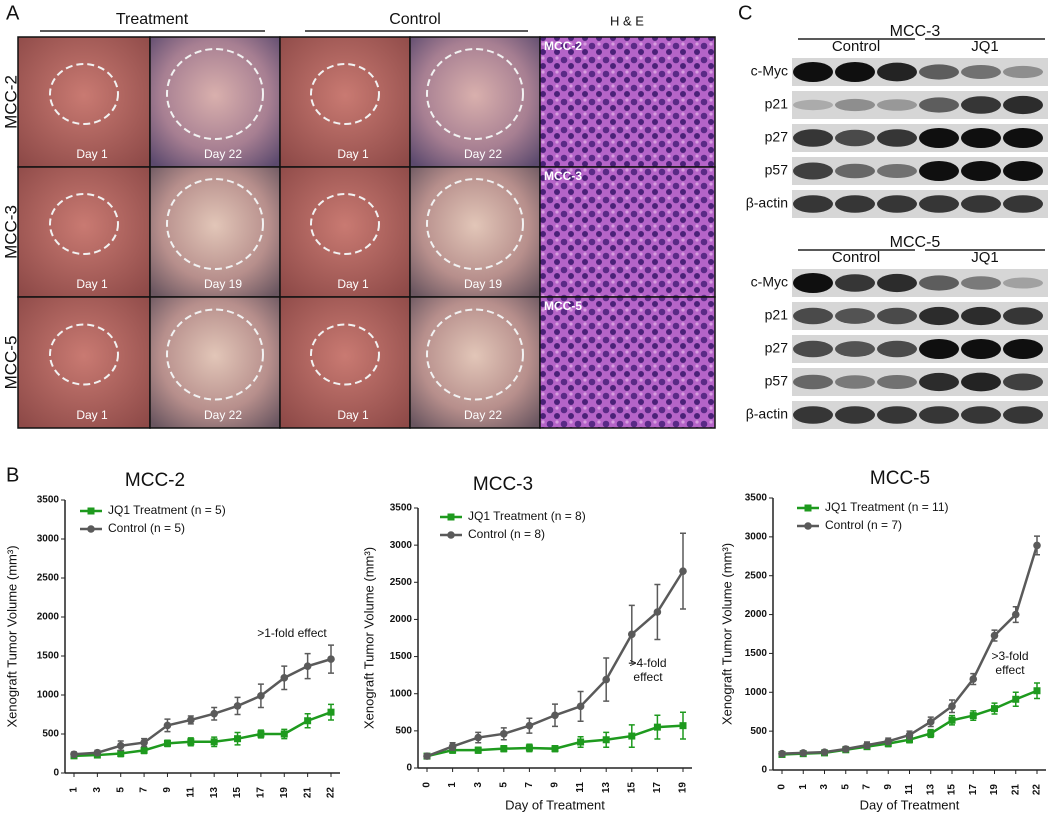 The width and height of the screenshot is (1050, 816). I want to click on group-label: JQ1, so click(985, 257).